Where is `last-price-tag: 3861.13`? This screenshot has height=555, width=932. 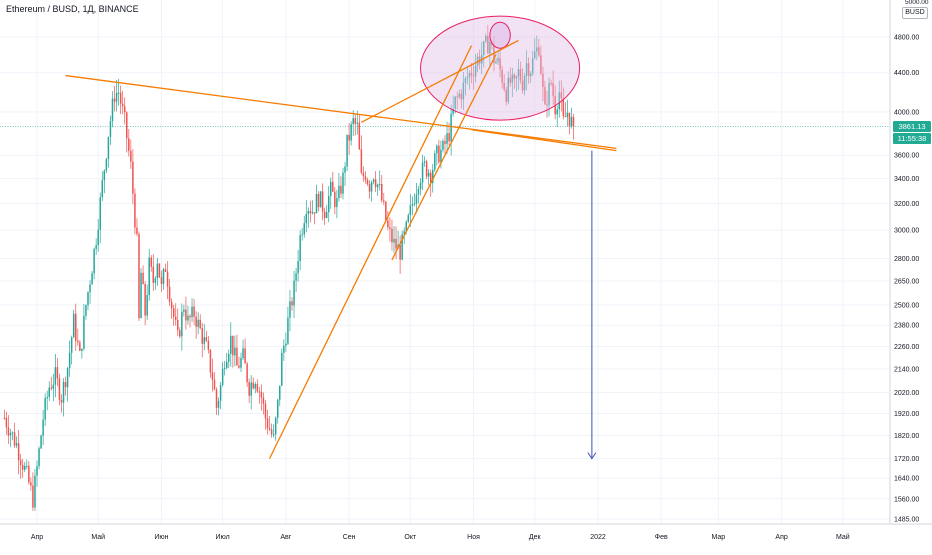 last-price-tag: 3861.13 is located at coordinates (912, 126).